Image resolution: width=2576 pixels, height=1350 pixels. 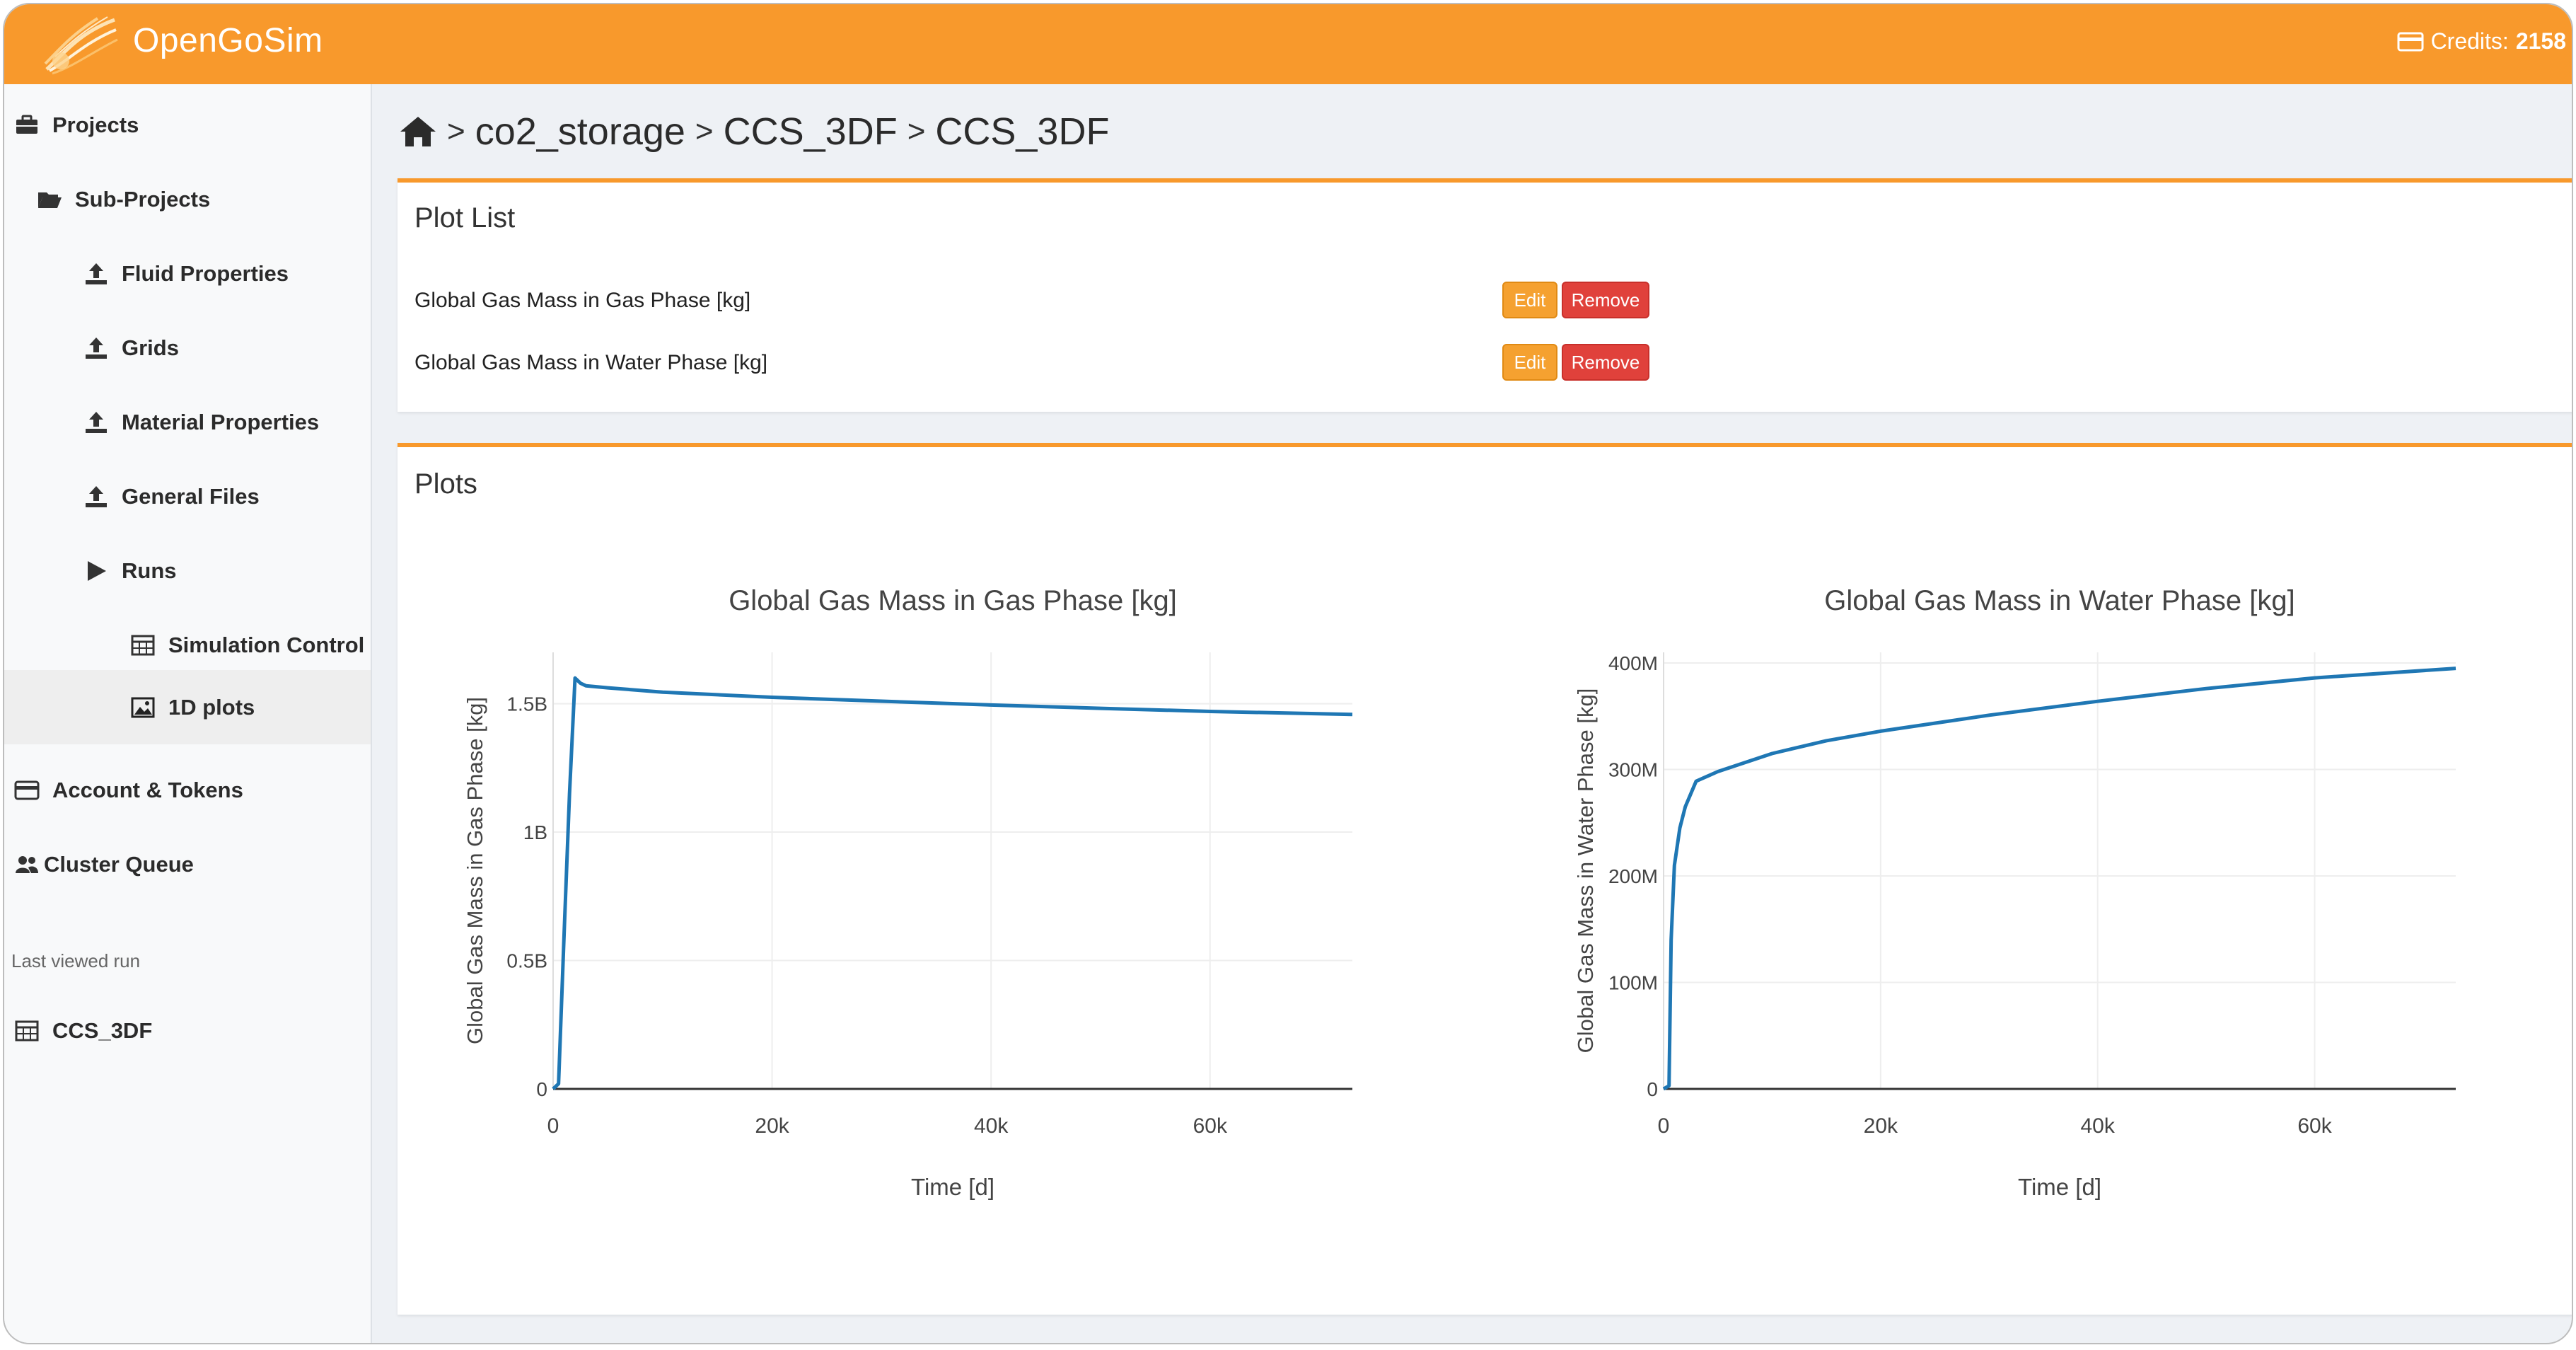 I want to click on last-viewed-run-link: CCS_3DF, so click(x=83, y=1031).